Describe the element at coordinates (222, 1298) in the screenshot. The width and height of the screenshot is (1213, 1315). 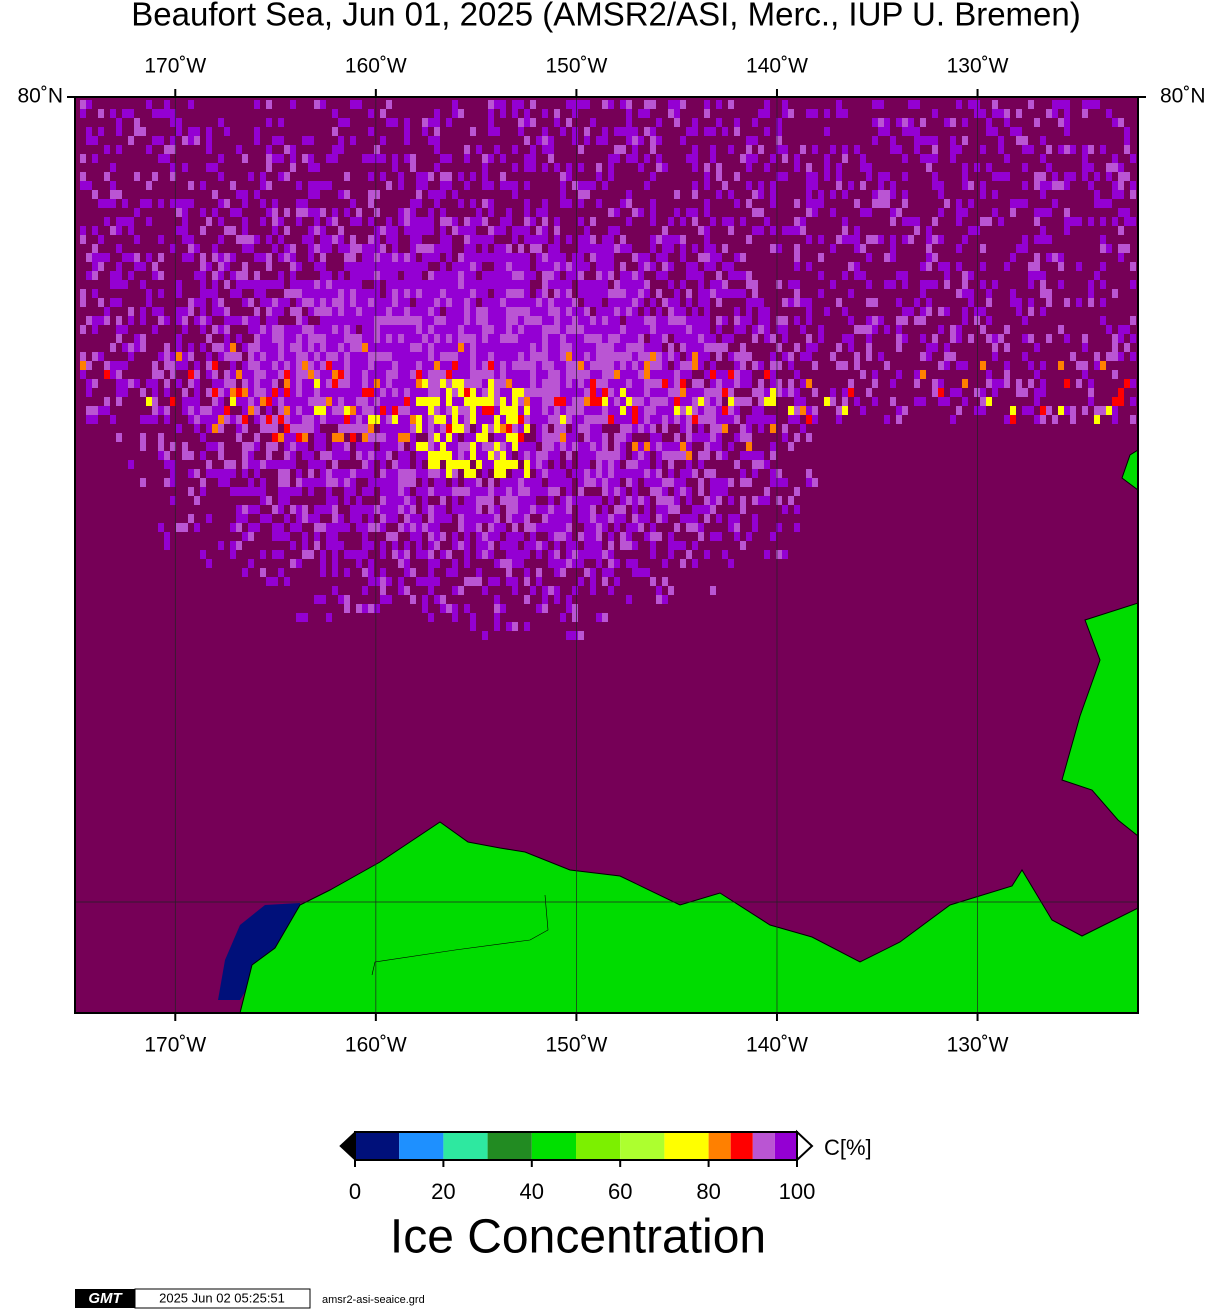
I see `timestamp-box` at that location.